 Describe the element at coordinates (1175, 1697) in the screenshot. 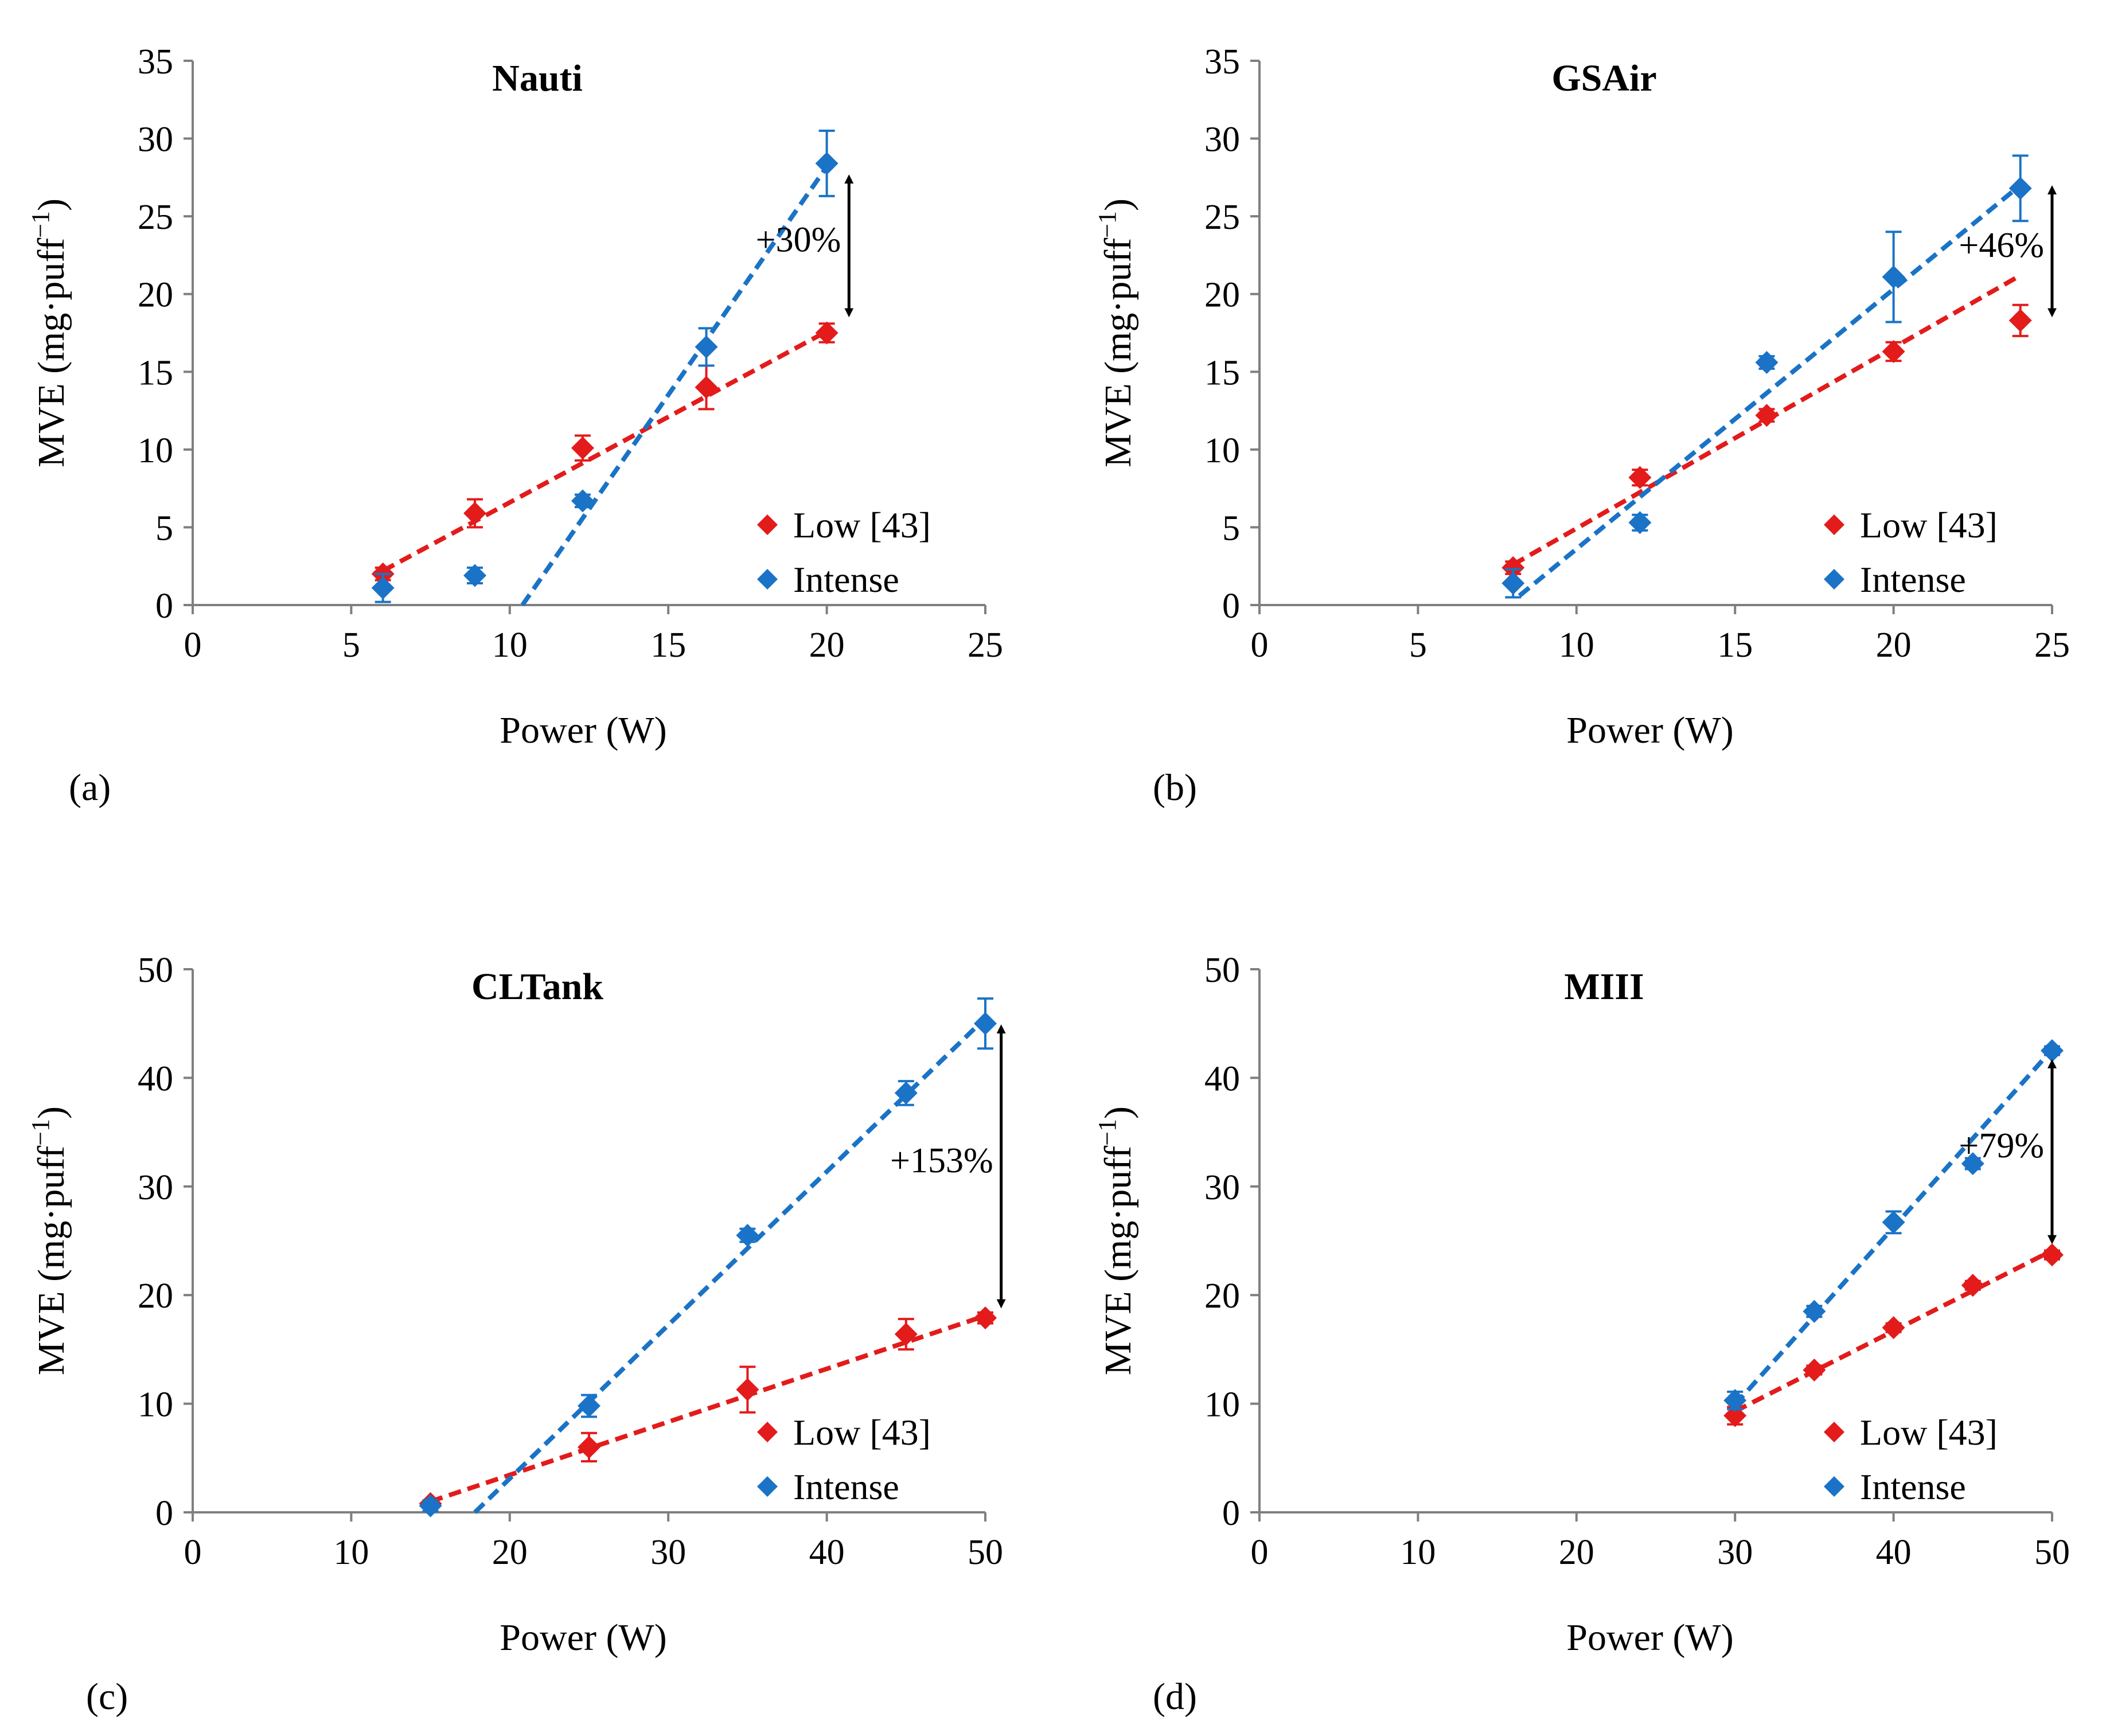

I see `panel-label: (d)` at that location.